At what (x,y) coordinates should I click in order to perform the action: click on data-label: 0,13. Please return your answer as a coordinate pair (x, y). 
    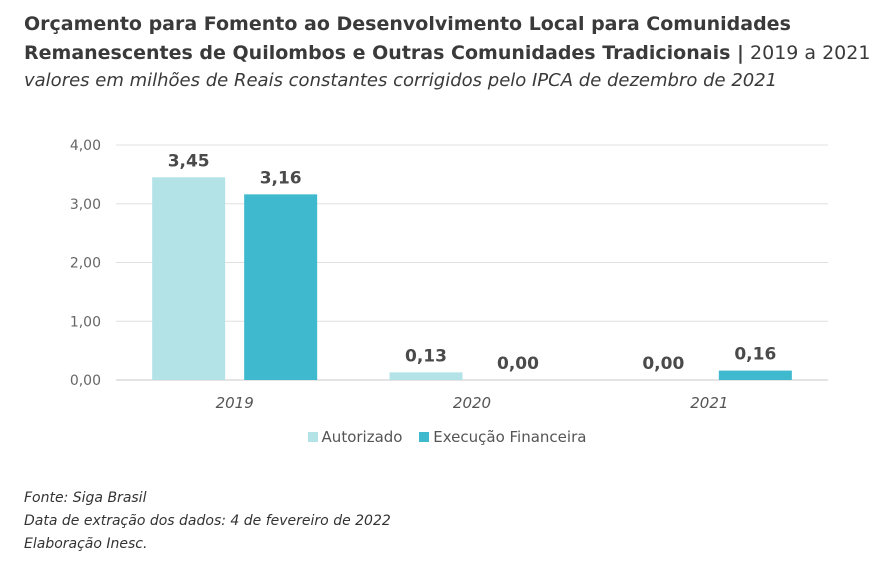
    Looking at the image, I should click on (426, 356).